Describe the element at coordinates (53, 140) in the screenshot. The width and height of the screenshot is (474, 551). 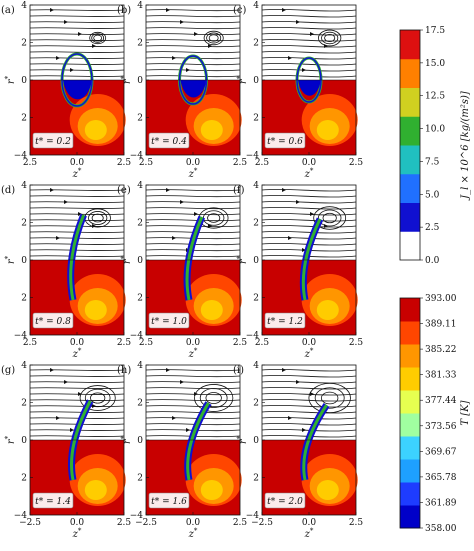
I see `time-label: t* = 0.2` at that location.